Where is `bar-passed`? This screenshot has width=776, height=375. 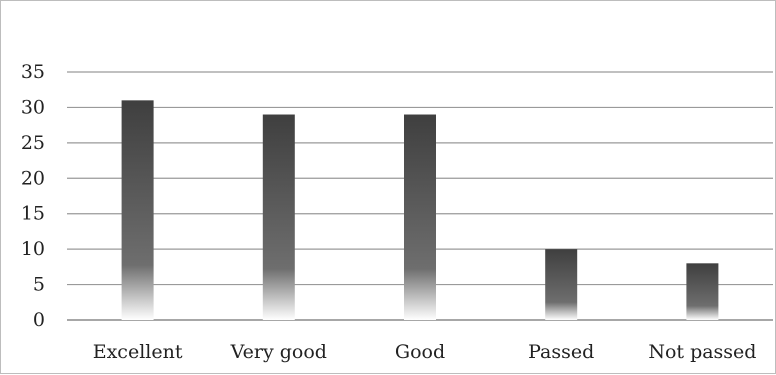
bar-passed is located at coordinates (561, 284).